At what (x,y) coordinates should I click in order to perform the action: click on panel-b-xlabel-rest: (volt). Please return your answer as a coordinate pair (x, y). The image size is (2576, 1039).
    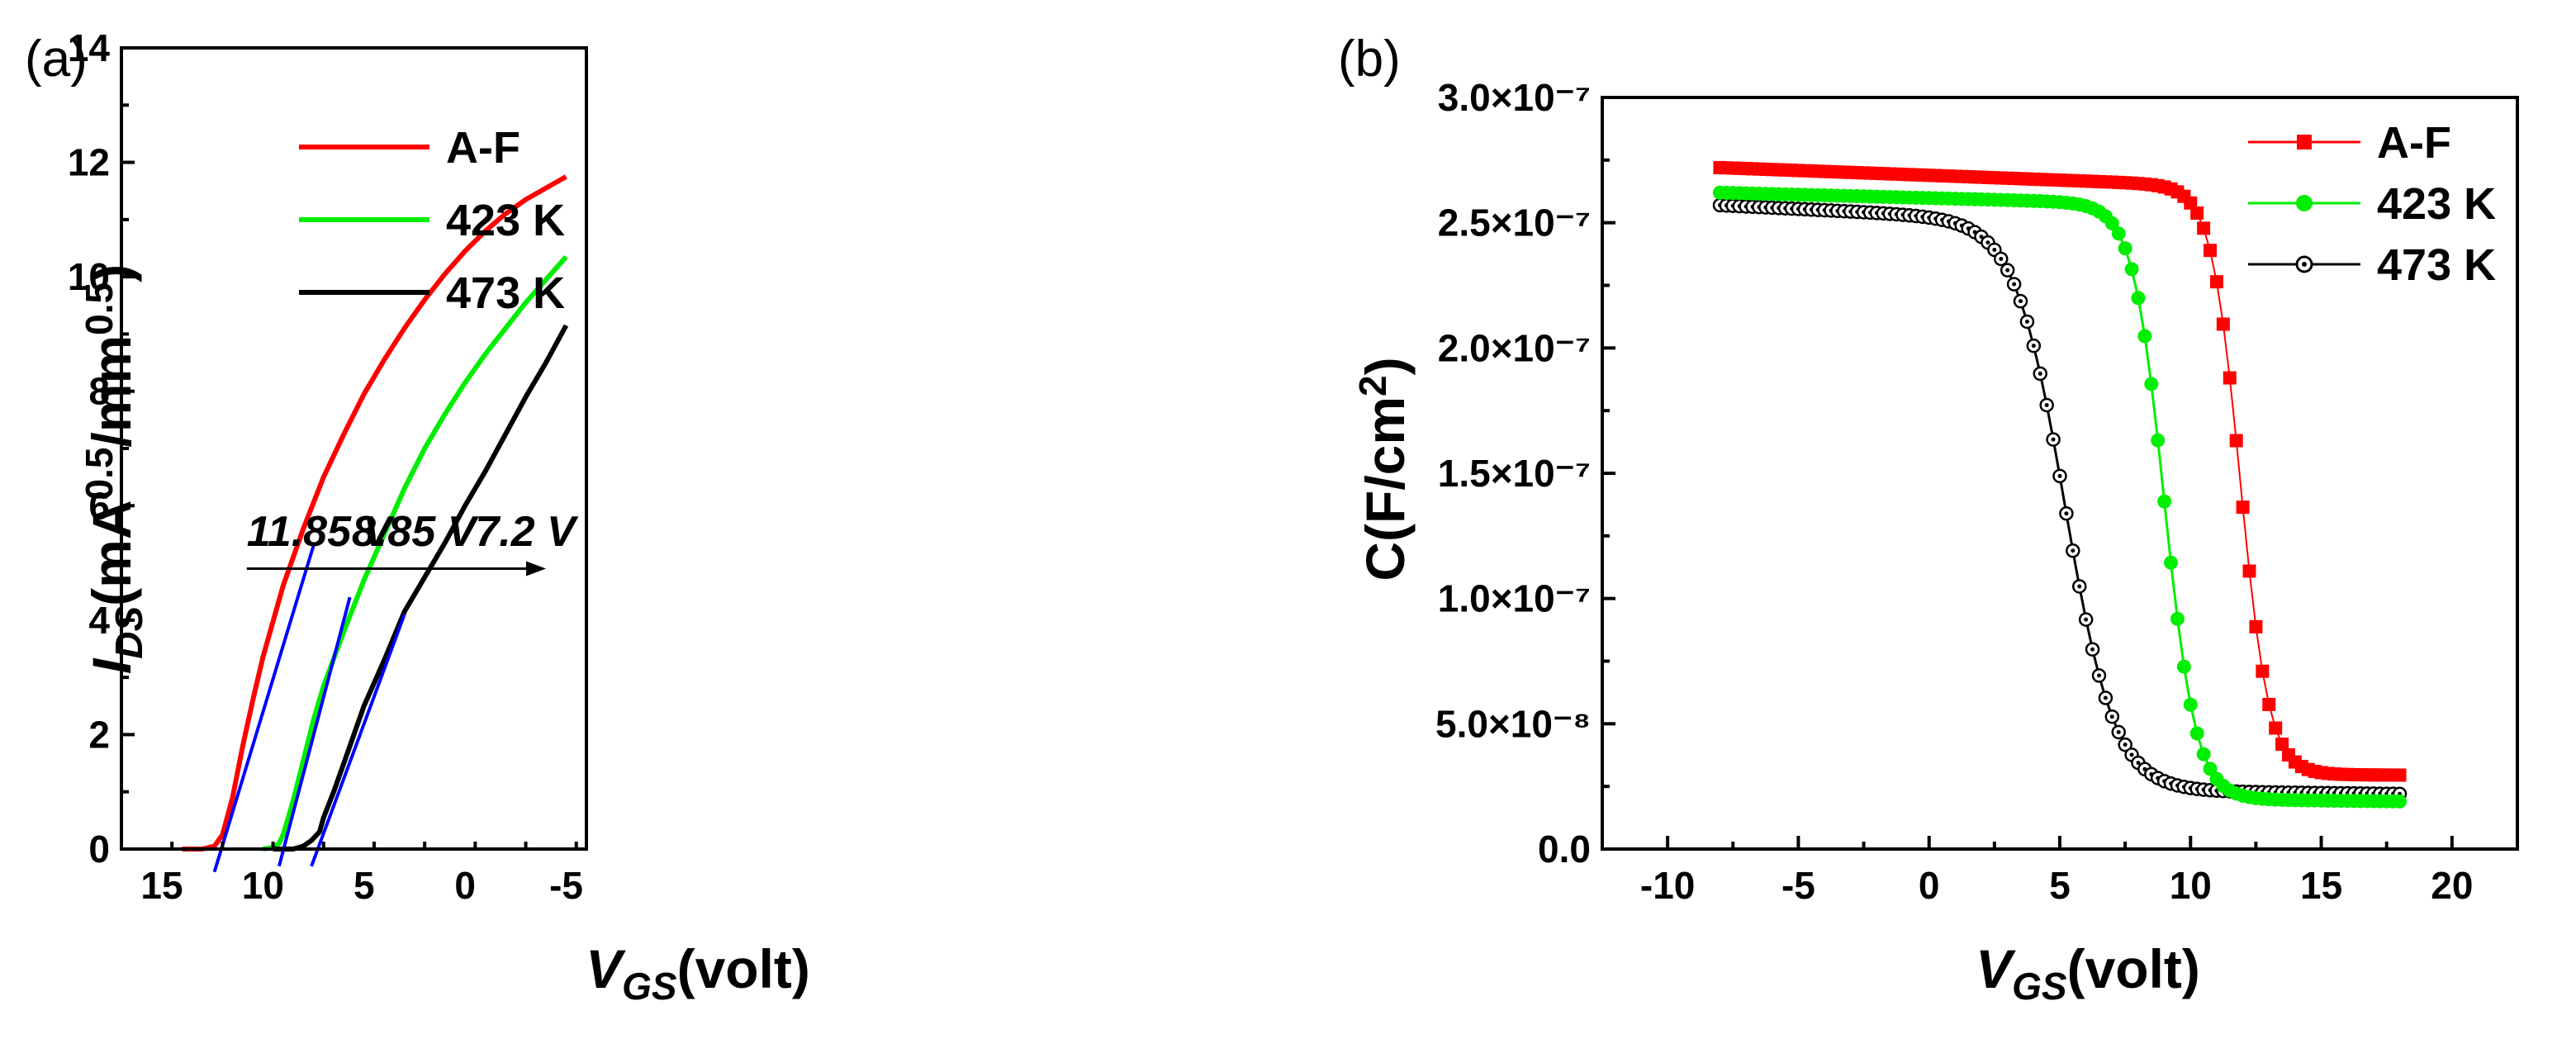
    Looking at the image, I should click on (2133, 969).